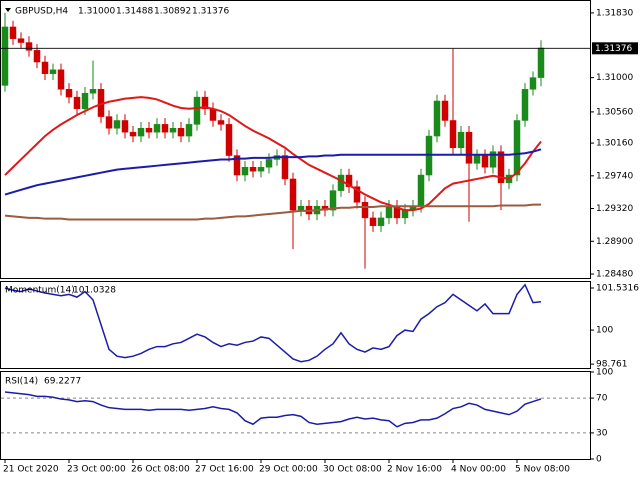 This screenshot has height=480, width=640. I want to click on current-price-box, so click(615, 48).